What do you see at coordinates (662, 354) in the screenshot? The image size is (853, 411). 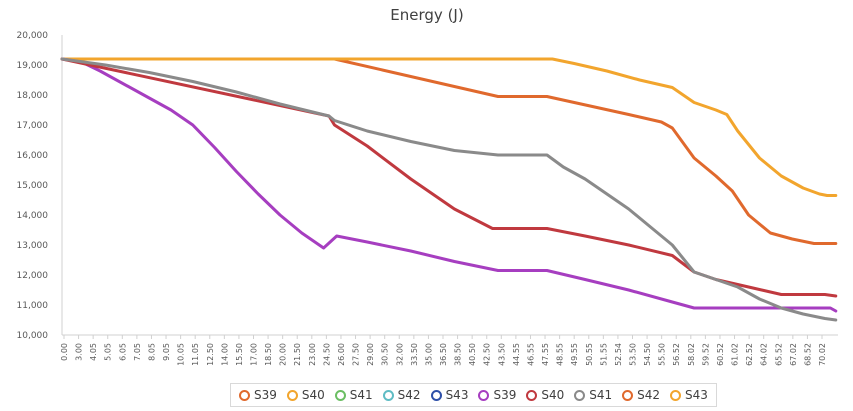 I see `x-tick-label: 55.50` at bounding box center [662, 354].